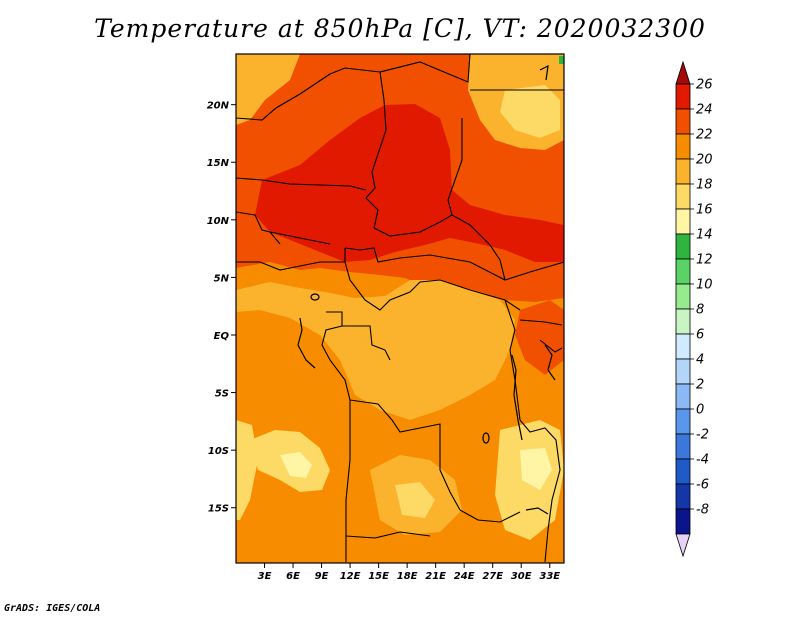 The height and width of the screenshot is (618, 800). Describe the element at coordinates (702, 510) in the screenshot. I see `colorbar-label: -8` at that location.